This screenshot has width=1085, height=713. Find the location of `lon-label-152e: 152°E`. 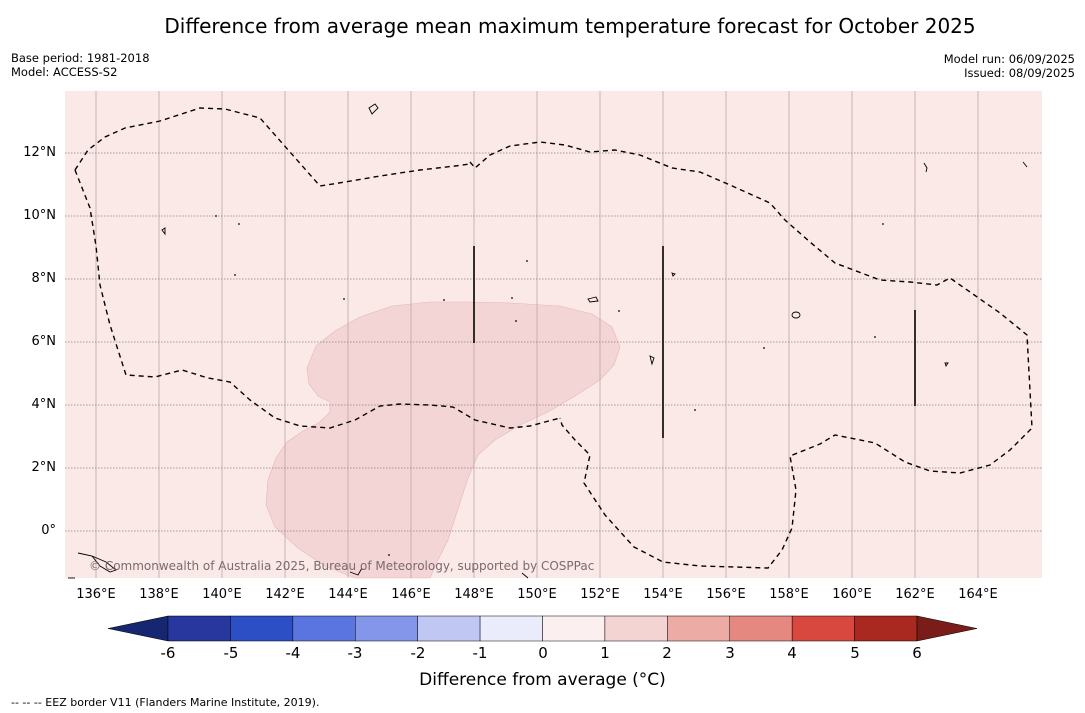

lon-label-152e: 152°E is located at coordinates (600, 594).